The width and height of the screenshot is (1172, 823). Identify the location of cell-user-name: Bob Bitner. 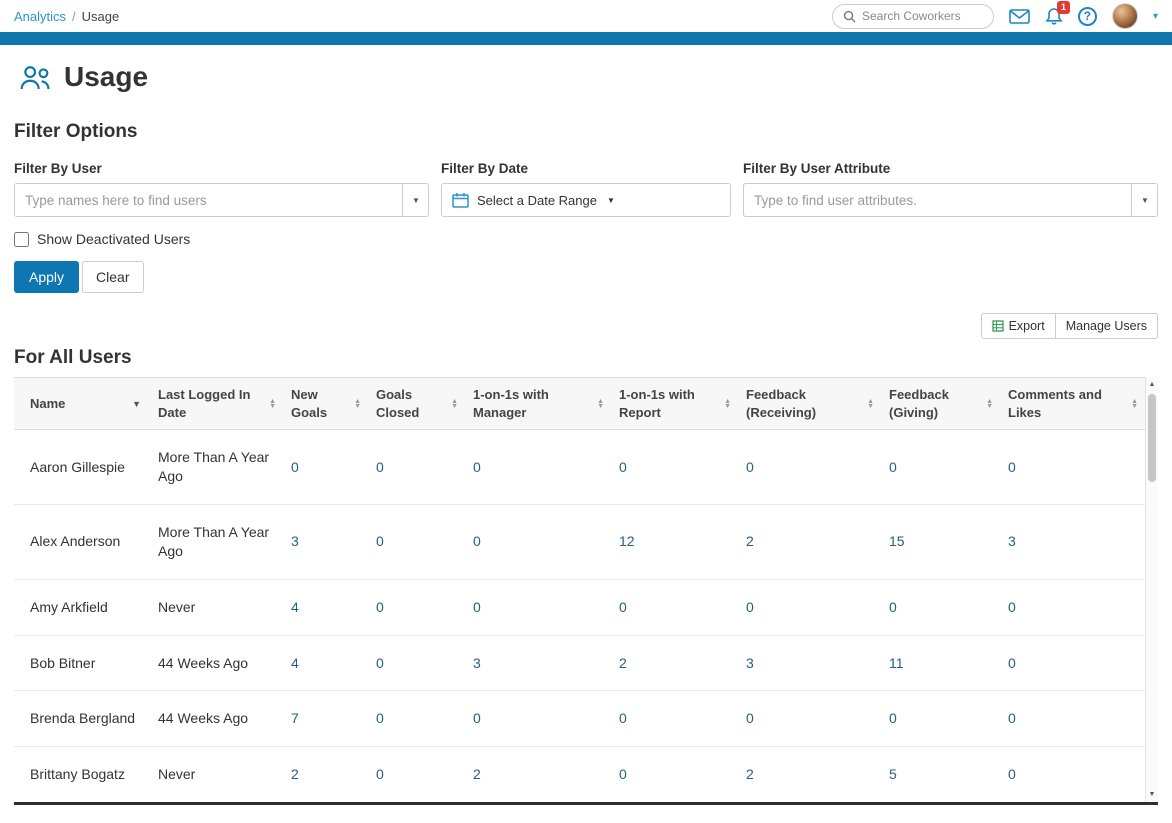
(82, 662).